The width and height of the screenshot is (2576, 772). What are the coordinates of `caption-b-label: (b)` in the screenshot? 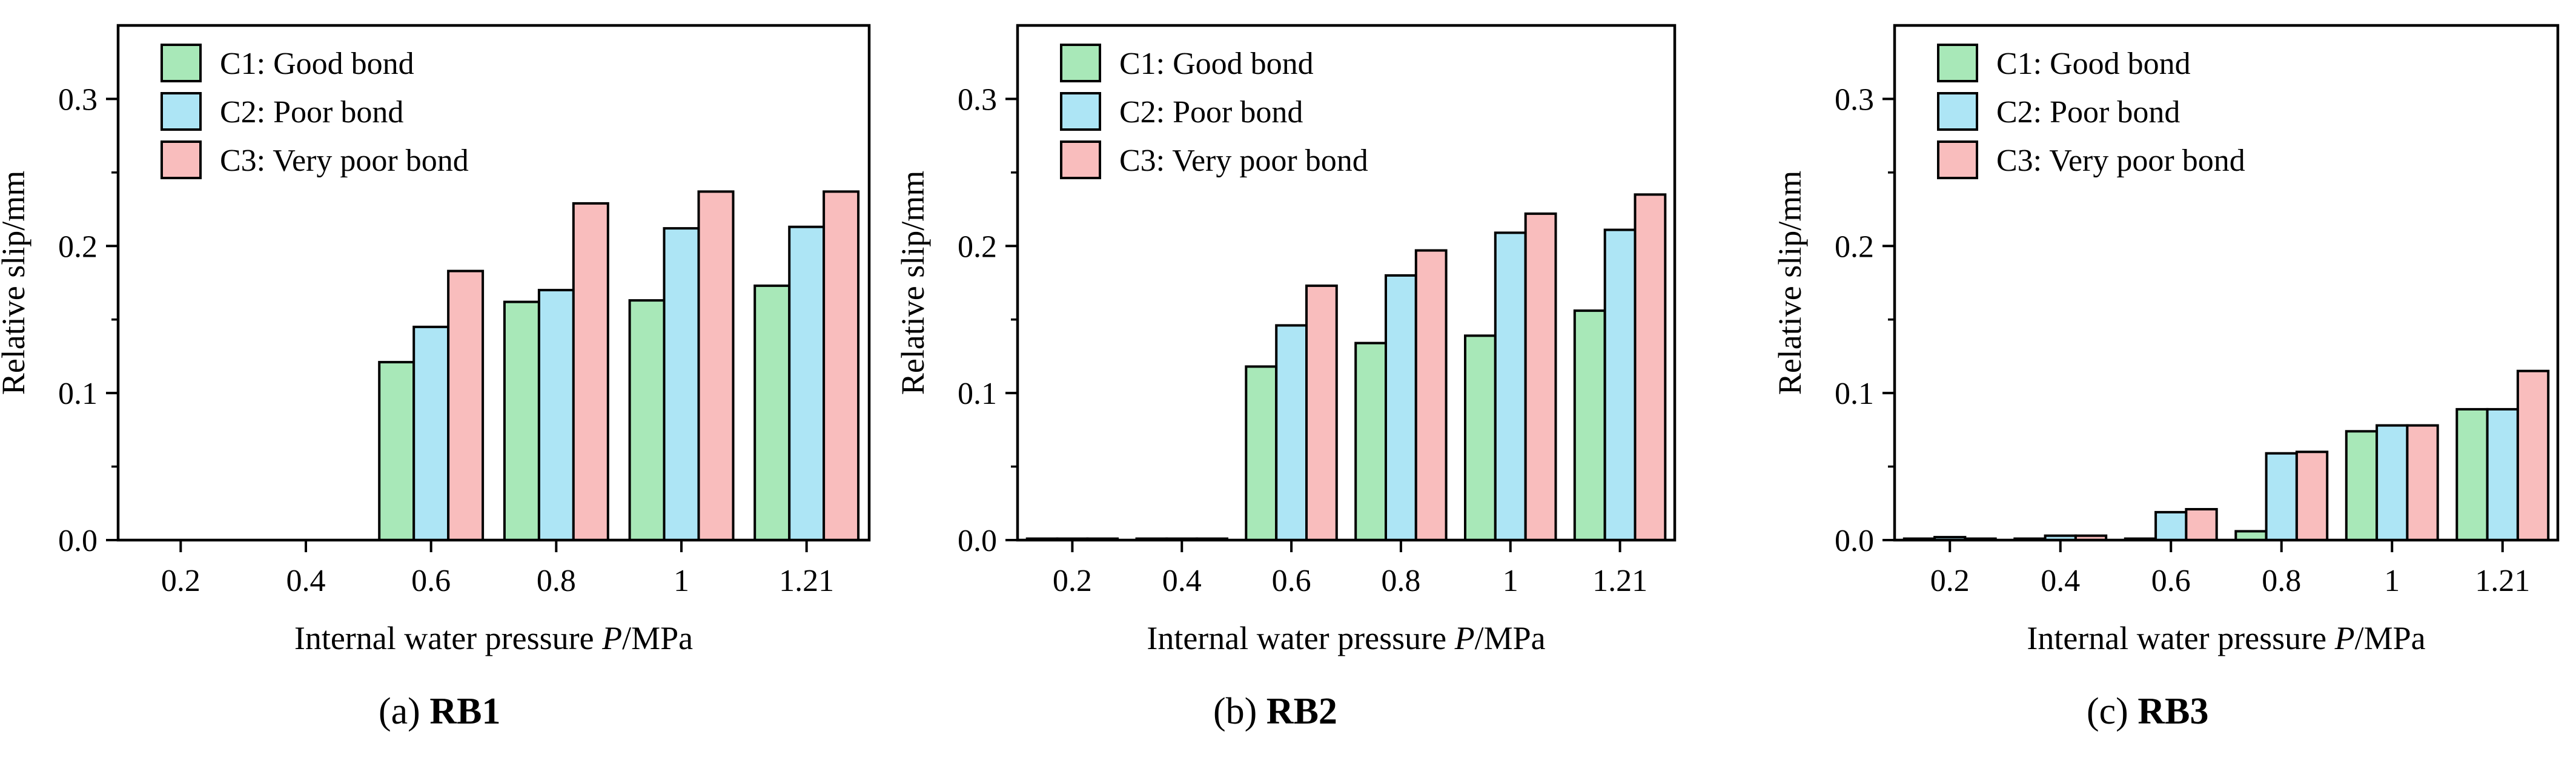 It's located at (1235, 712).